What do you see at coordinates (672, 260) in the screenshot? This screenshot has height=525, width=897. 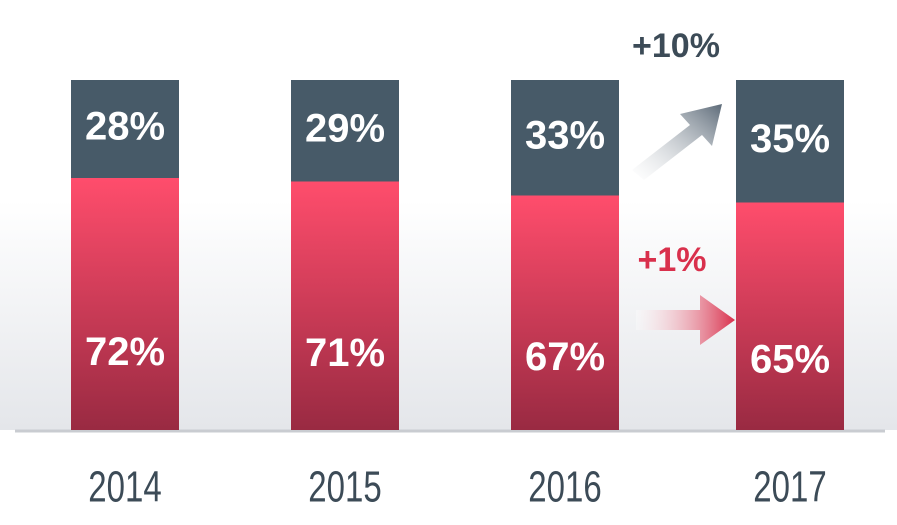 I see `annotation: +1%` at bounding box center [672, 260].